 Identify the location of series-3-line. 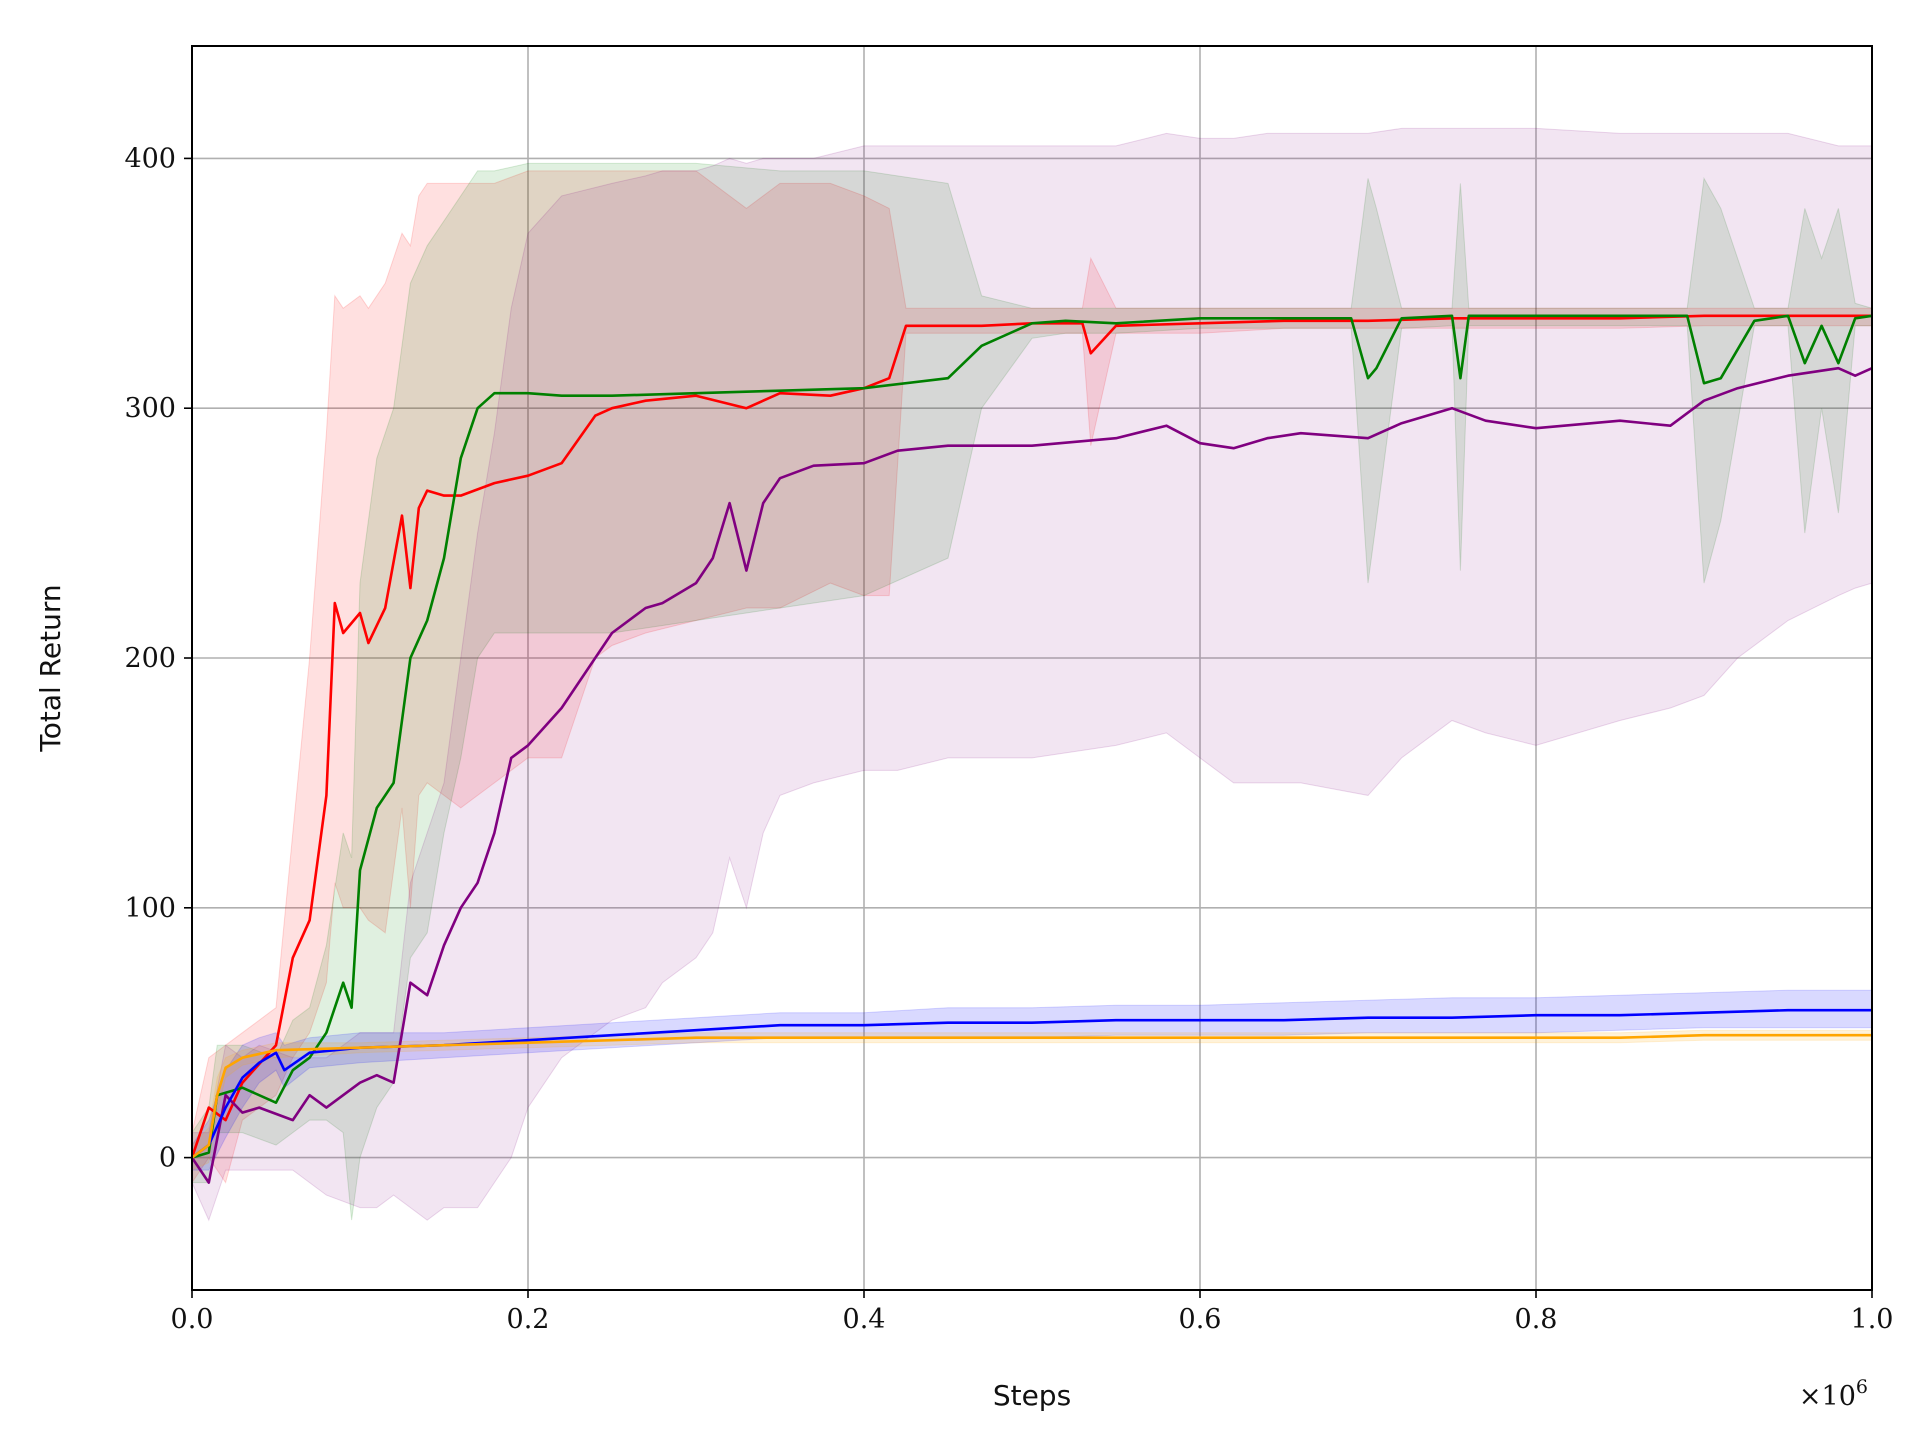
(1031, 1083).